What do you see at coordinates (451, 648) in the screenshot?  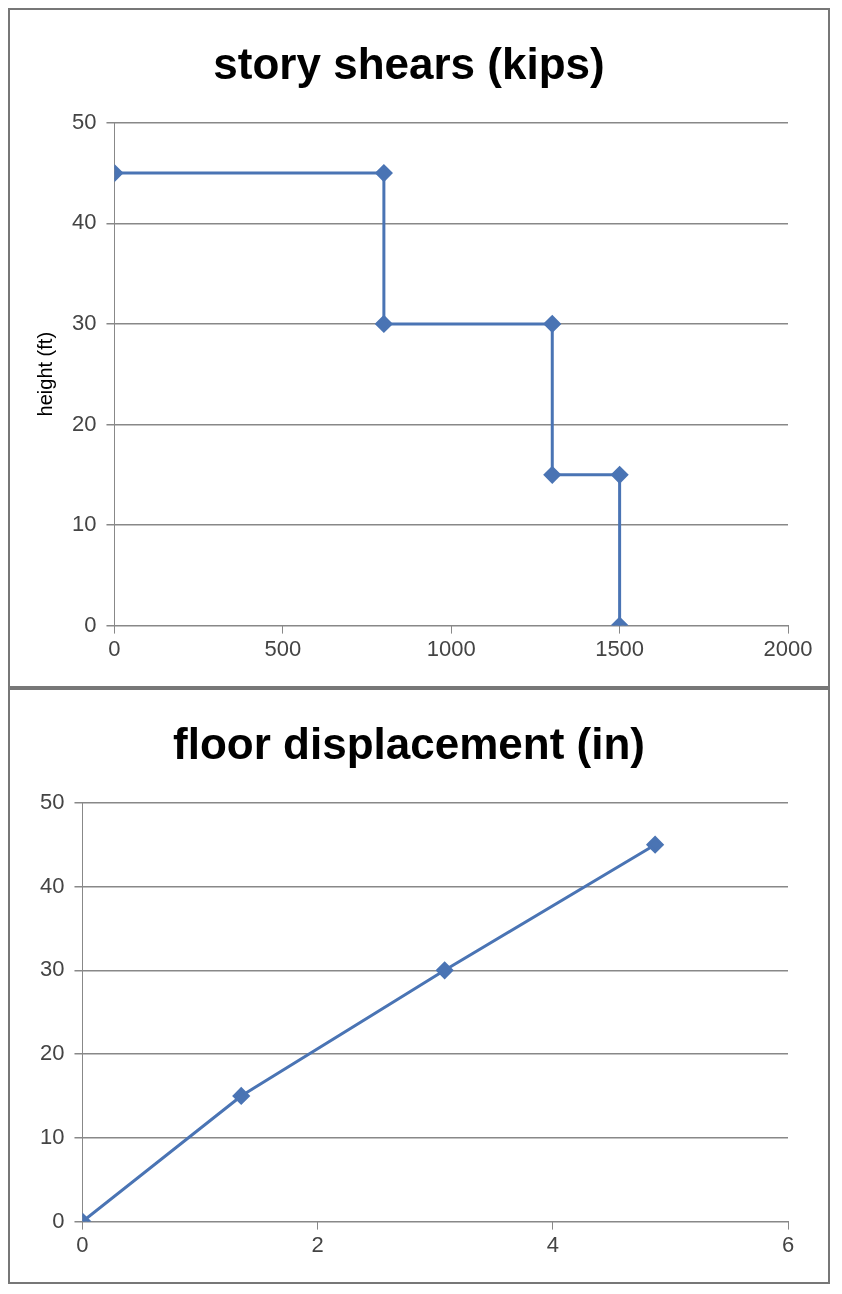 I see `x-tick-label: 1000` at bounding box center [451, 648].